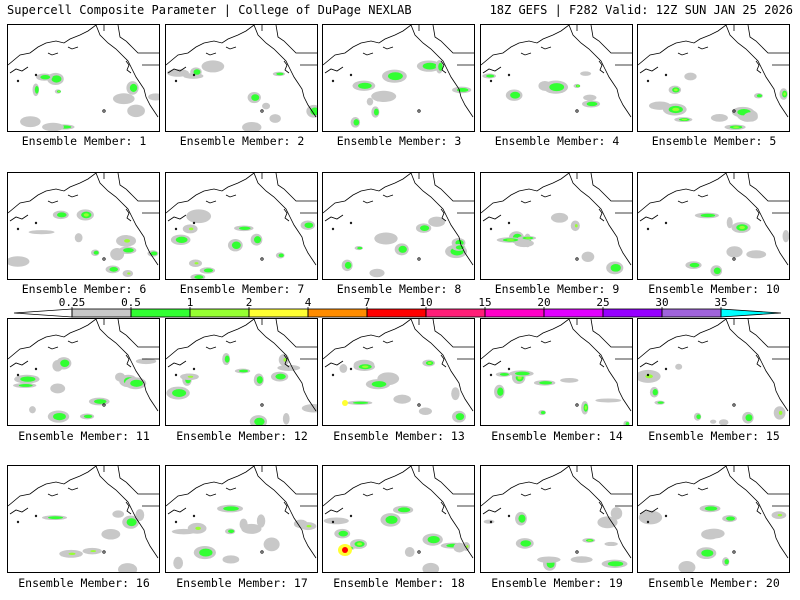 The height and width of the screenshot is (600, 800). I want to click on ensemble-member-label: Ensemble Member: 7, so click(242, 289).